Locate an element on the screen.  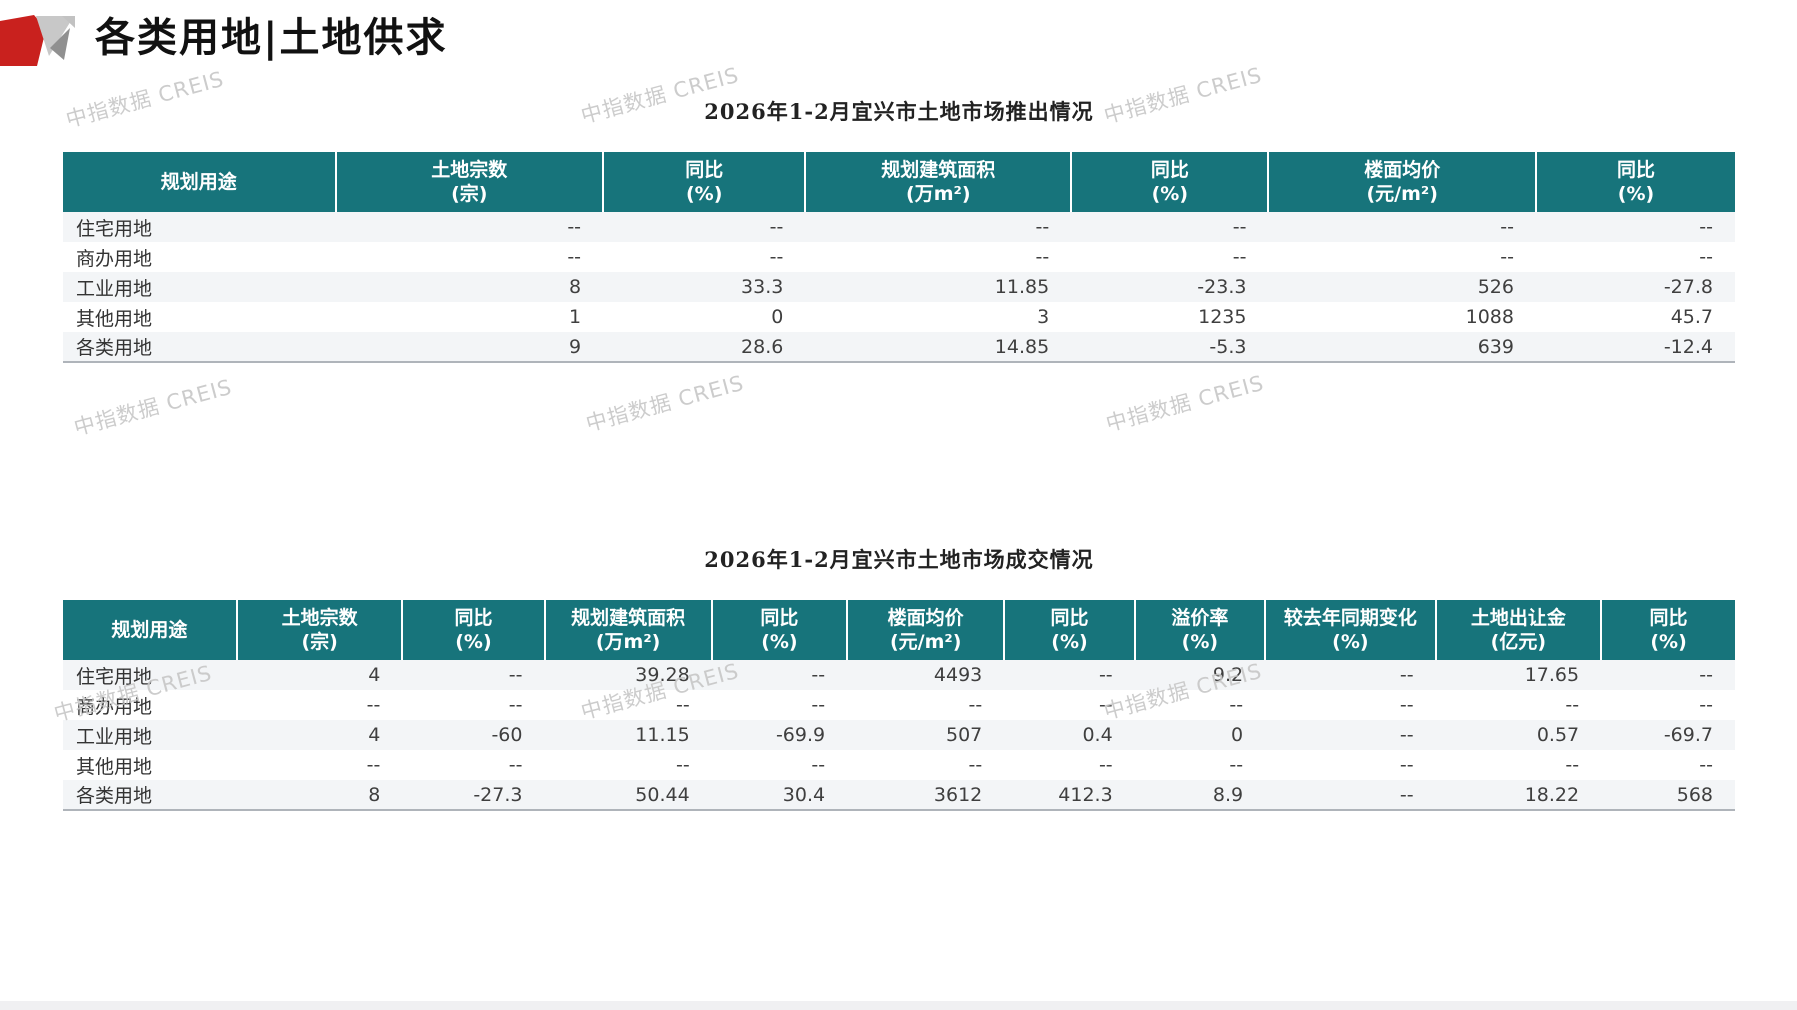
row-label: 住宅用地 is located at coordinates (114, 228).